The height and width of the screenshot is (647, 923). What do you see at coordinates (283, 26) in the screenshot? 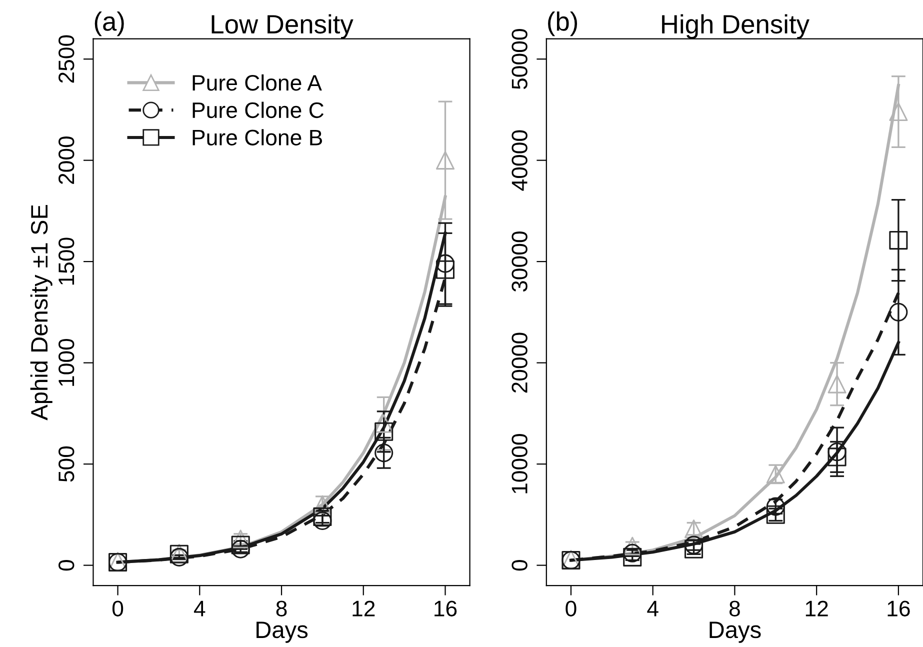
I see `chart-title: Low Density` at bounding box center [283, 26].